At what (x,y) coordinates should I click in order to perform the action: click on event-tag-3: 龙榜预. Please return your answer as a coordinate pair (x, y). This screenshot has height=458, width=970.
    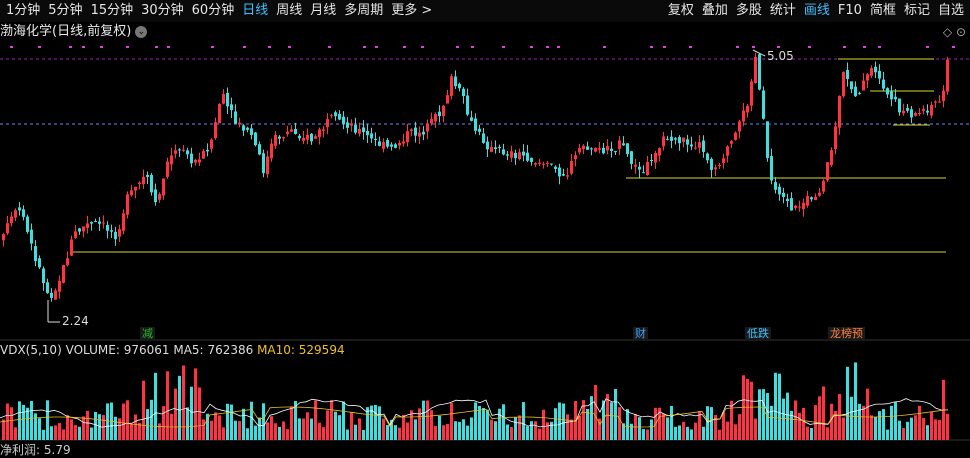
    Looking at the image, I should click on (846, 333).